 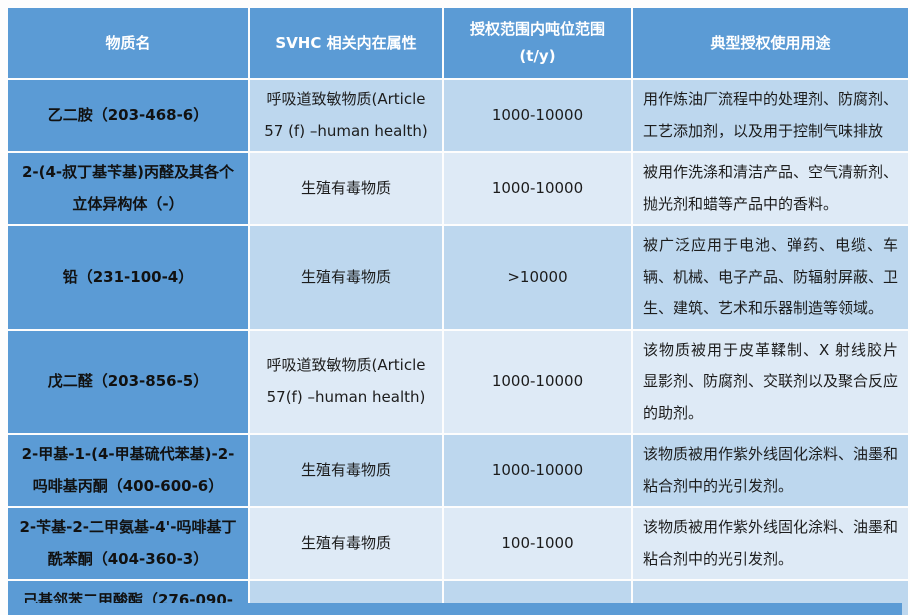 I want to click on column-header-svhc: SVHC 相关内在属性, so click(x=346, y=43).